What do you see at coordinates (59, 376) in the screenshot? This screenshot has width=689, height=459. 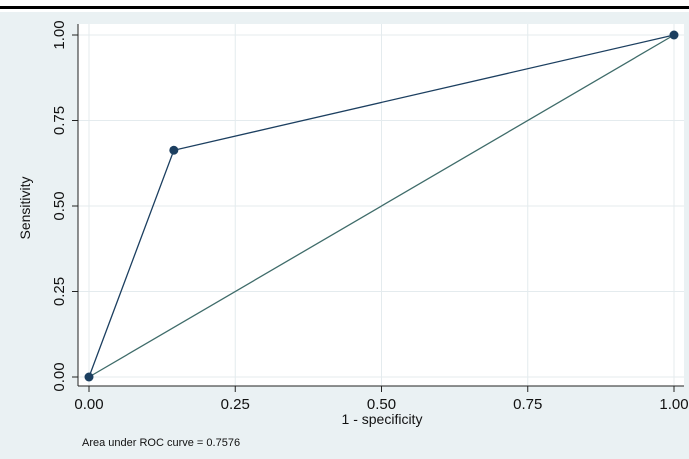 I see `y-tick-label: 0.00` at bounding box center [59, 376].